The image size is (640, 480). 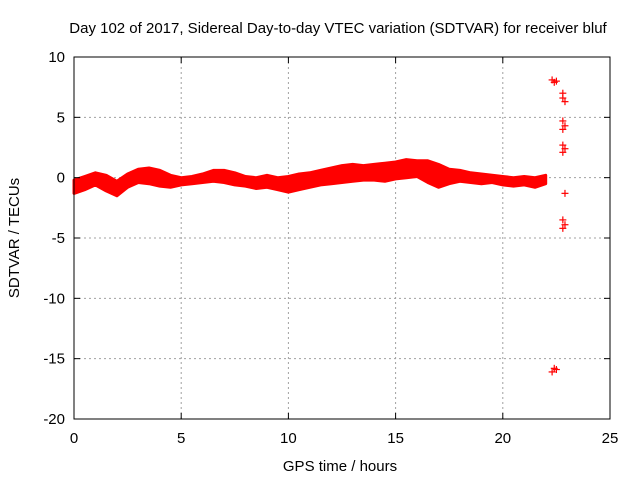 I want to click on y-tick-label: -10, so click(x=54, y=298).